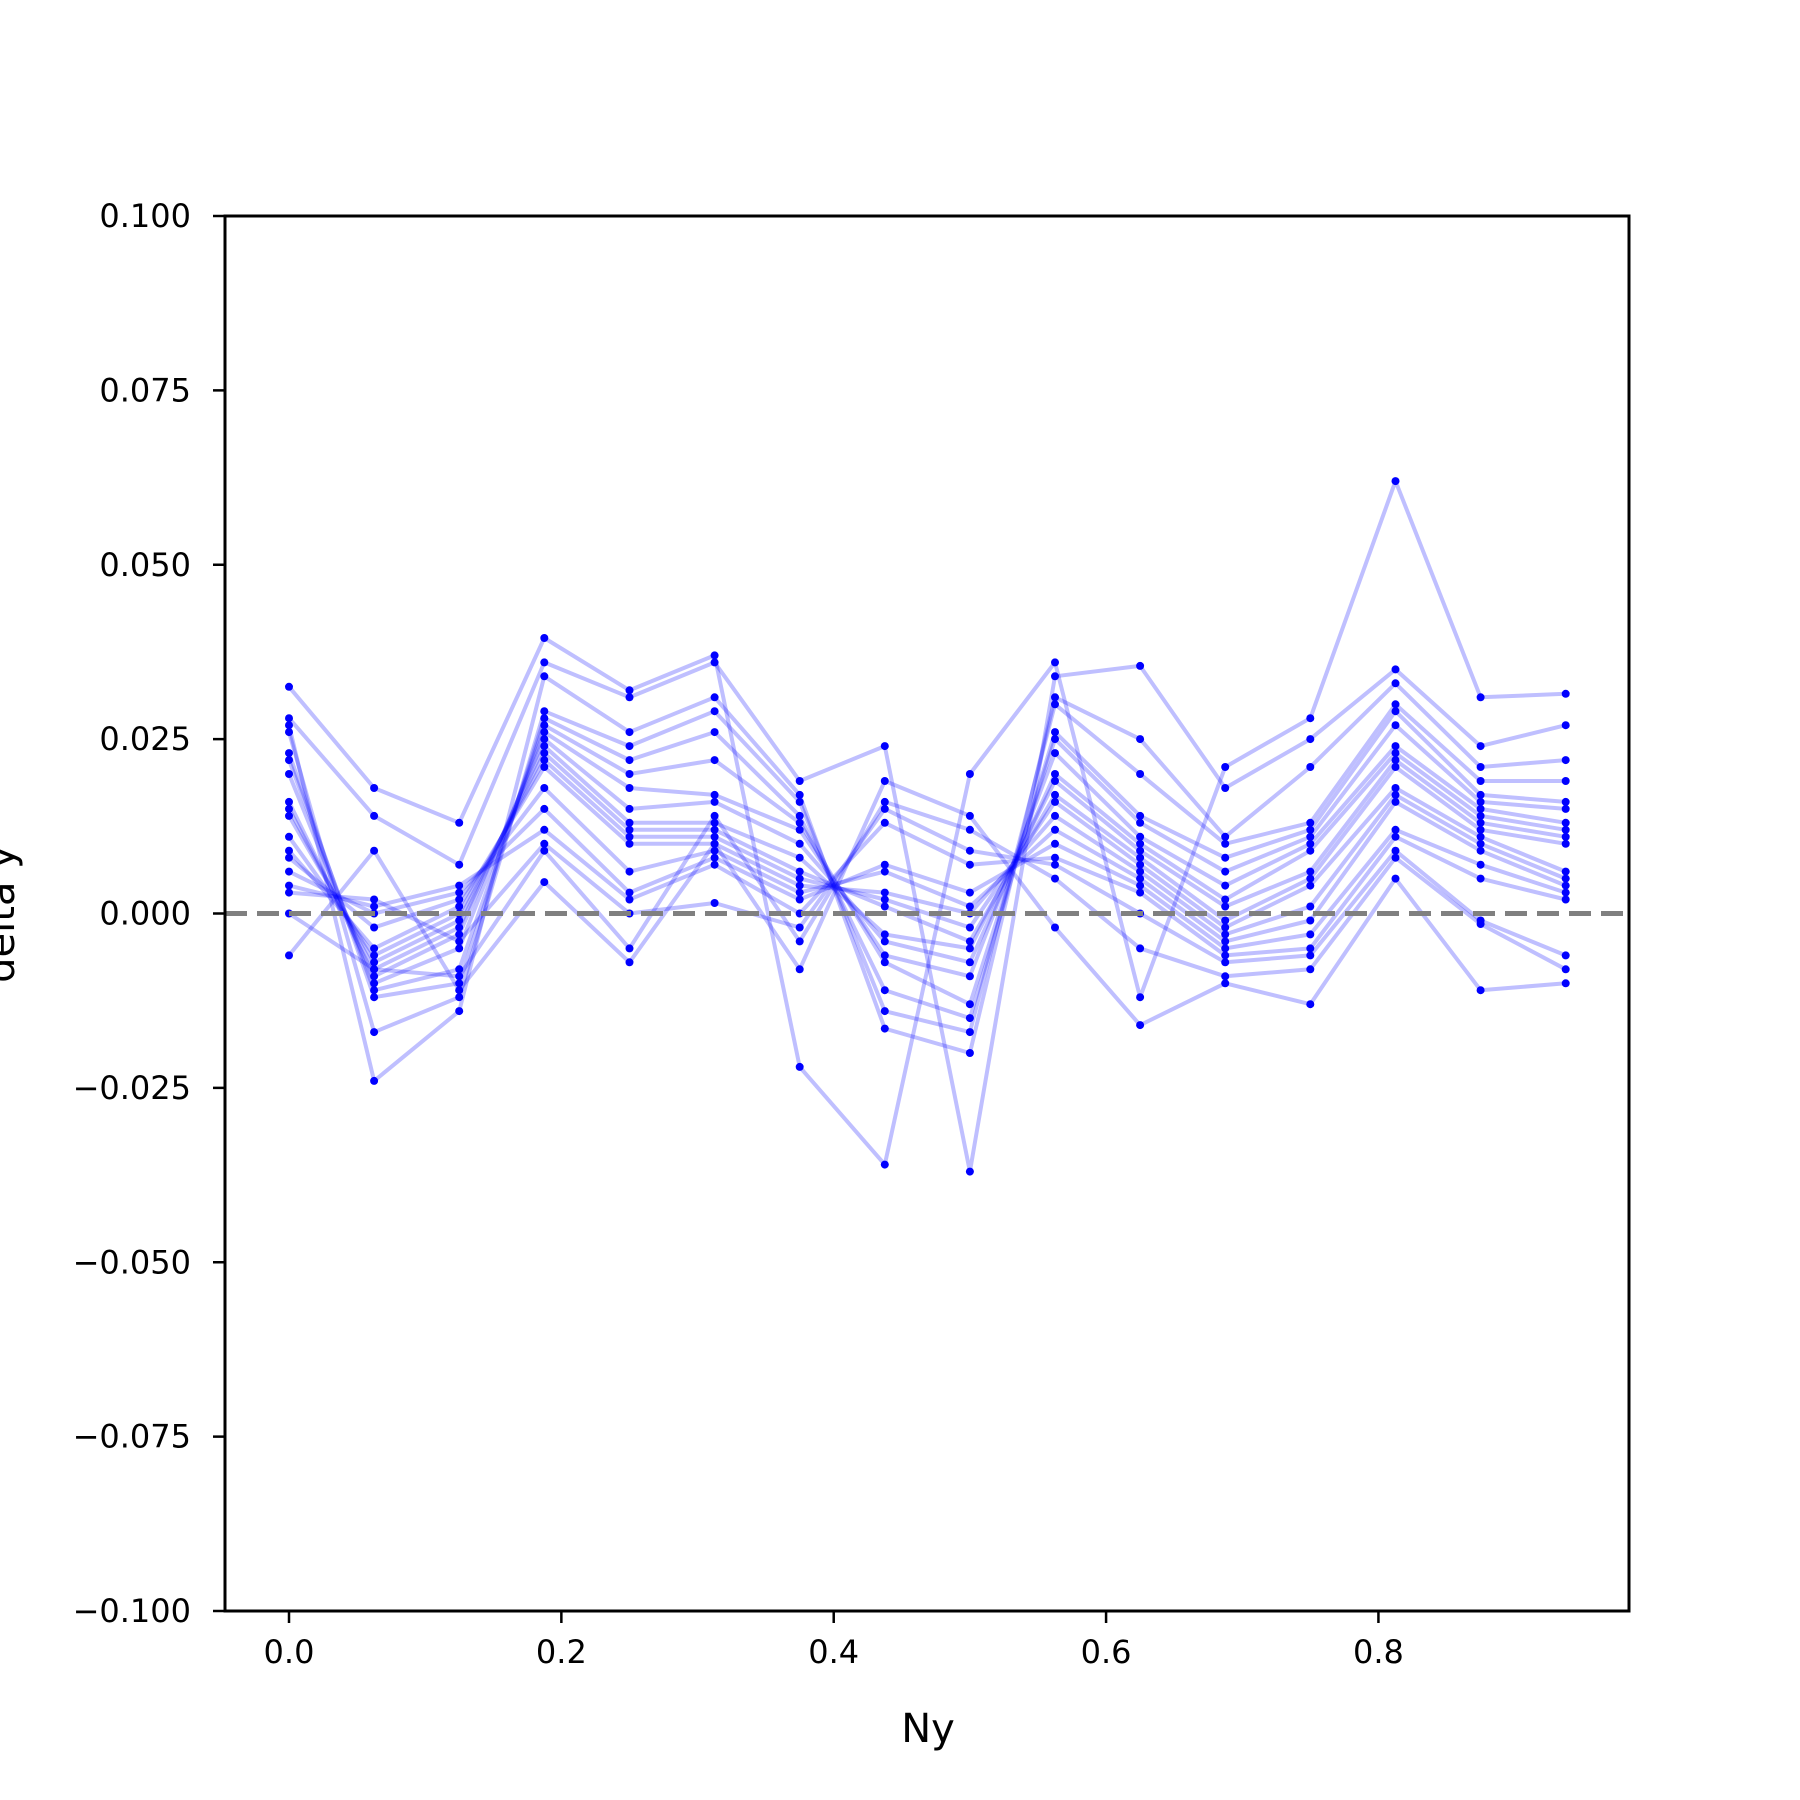 The image size is (1800, 1800). What do you see at coordinates (132, 1088) in the screenshot?
I see `y-tick-label: −0.025` at bounding box center [132, 1088].